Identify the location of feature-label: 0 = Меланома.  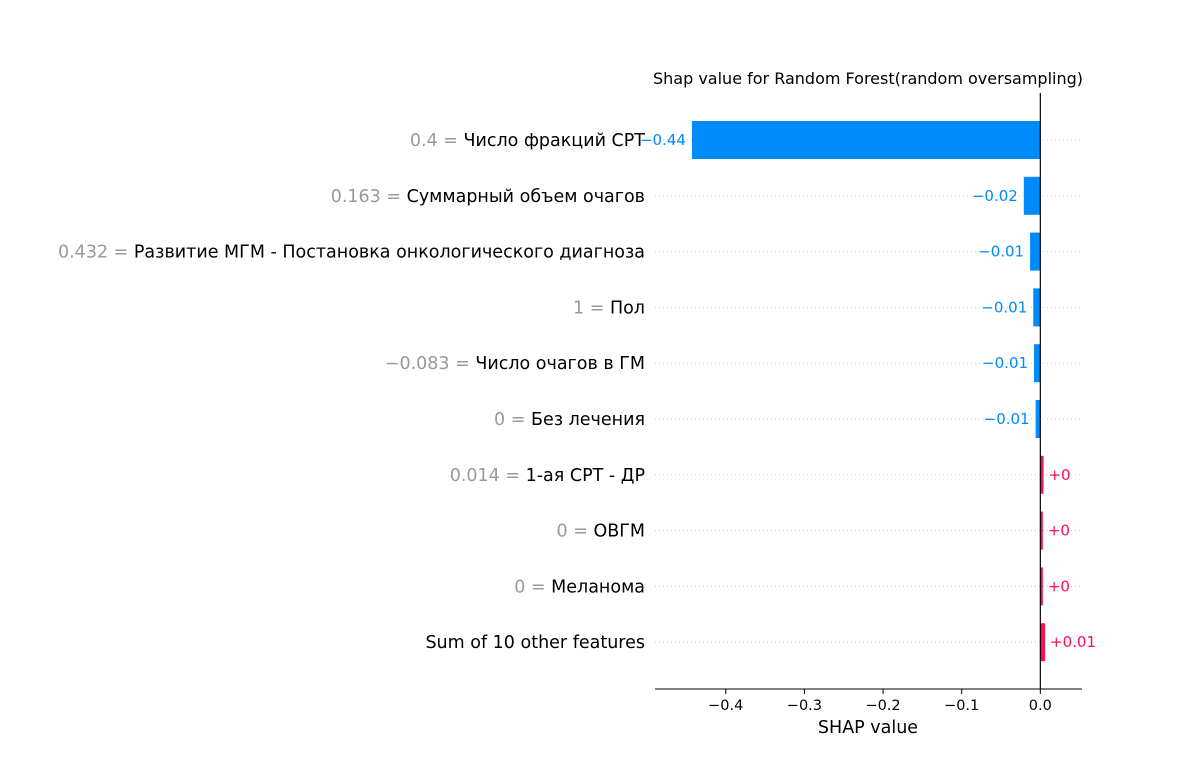
(579, 587).